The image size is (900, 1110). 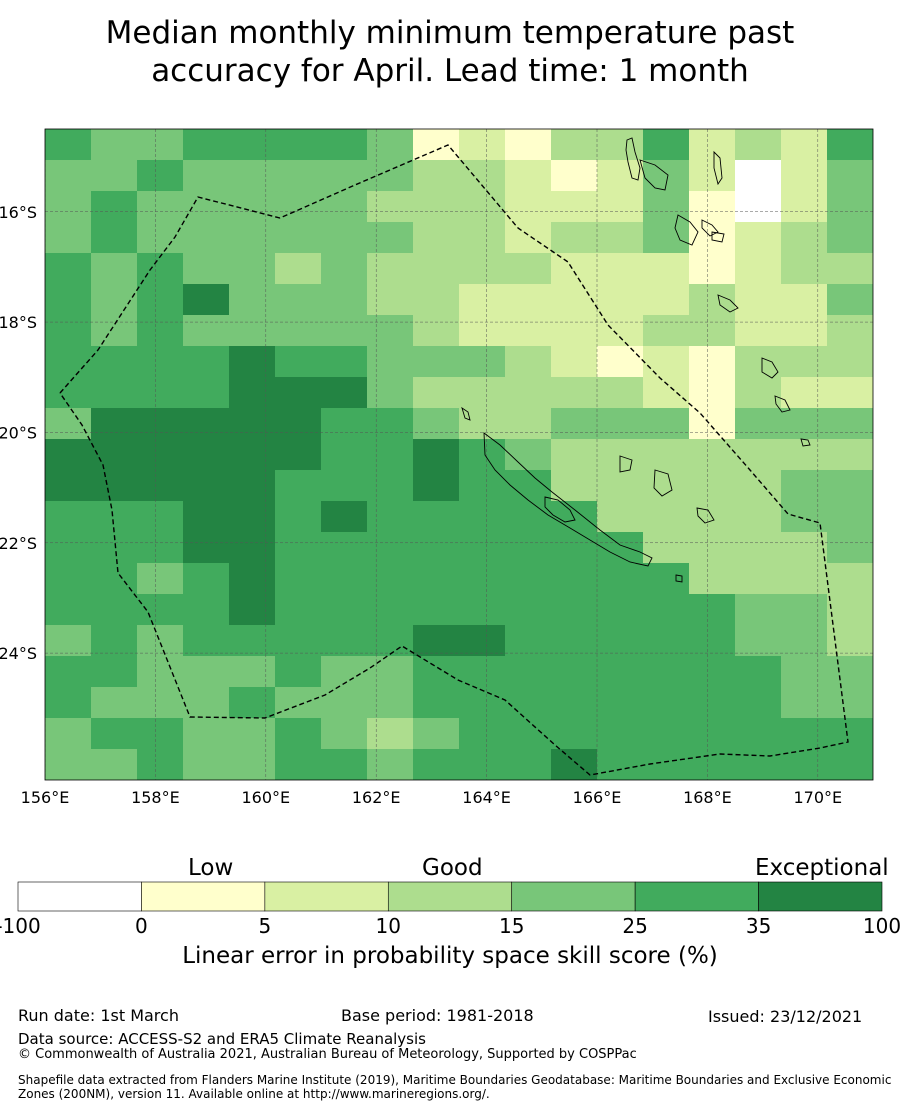 What do you see at coordinates (450, 71) in the screenshot?
I see `map-title-line2: accuracy for April. Lead time: 1 month` at bounding box center [450, 71].